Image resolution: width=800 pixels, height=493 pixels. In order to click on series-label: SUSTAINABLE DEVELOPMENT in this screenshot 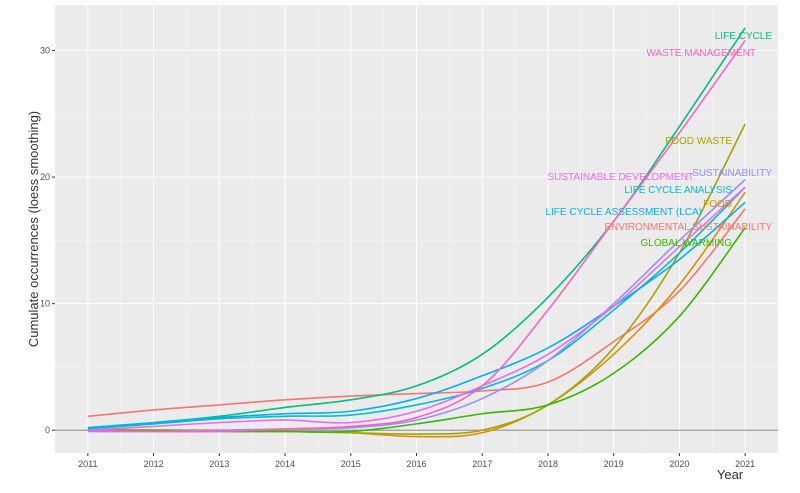, I will do `click(620, 177)`.